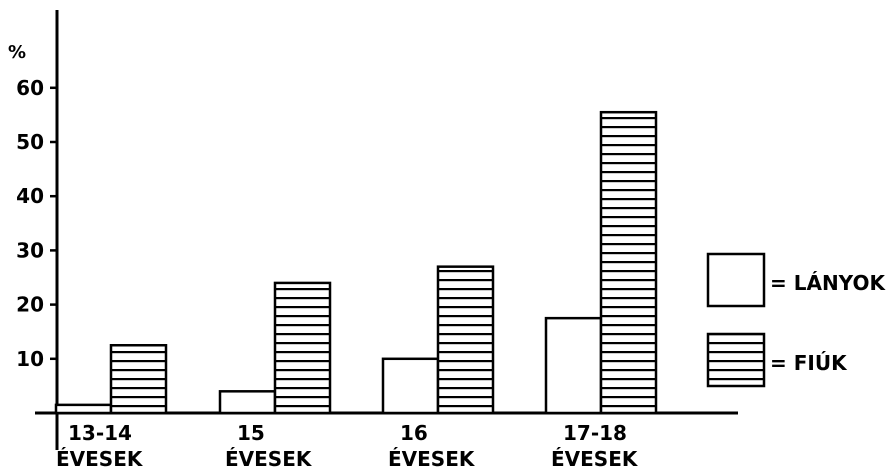 The height and width of the screenshot is (470, 892). I want to click on legend-item-lanyok: = LÁNYOK, so click(796, 280).